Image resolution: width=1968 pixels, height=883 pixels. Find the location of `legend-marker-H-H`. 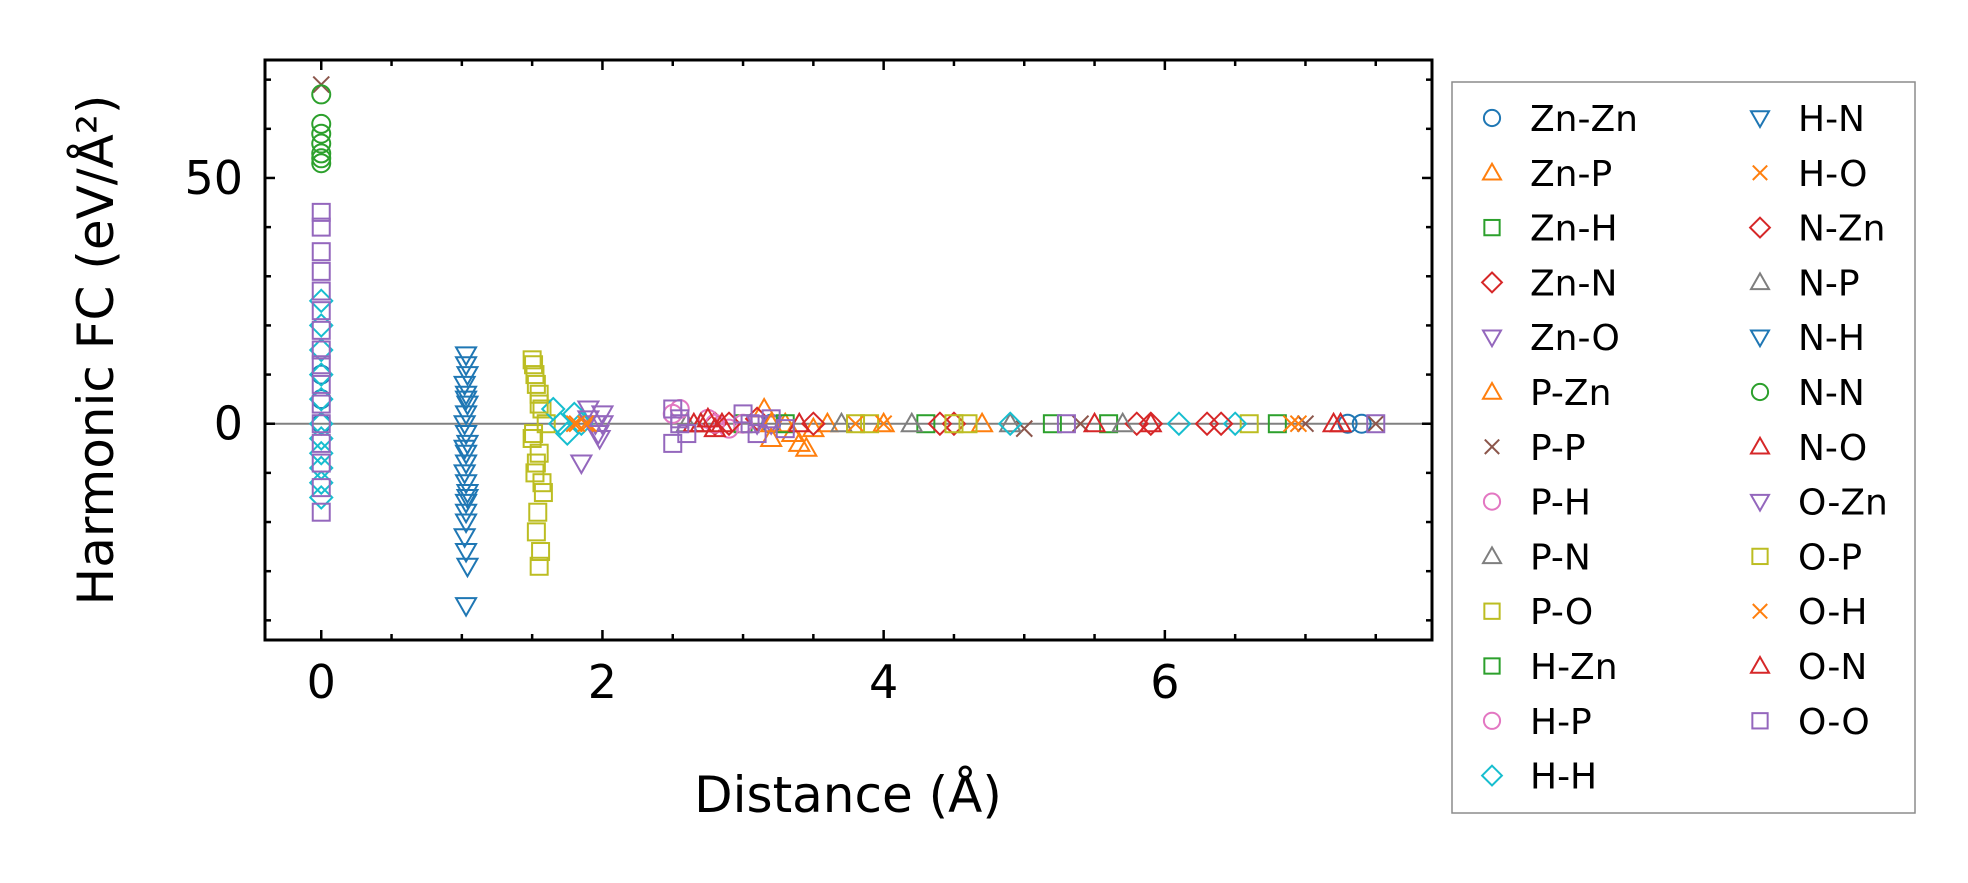

legend-marker-H-H is located at coordinates (1492, 775).